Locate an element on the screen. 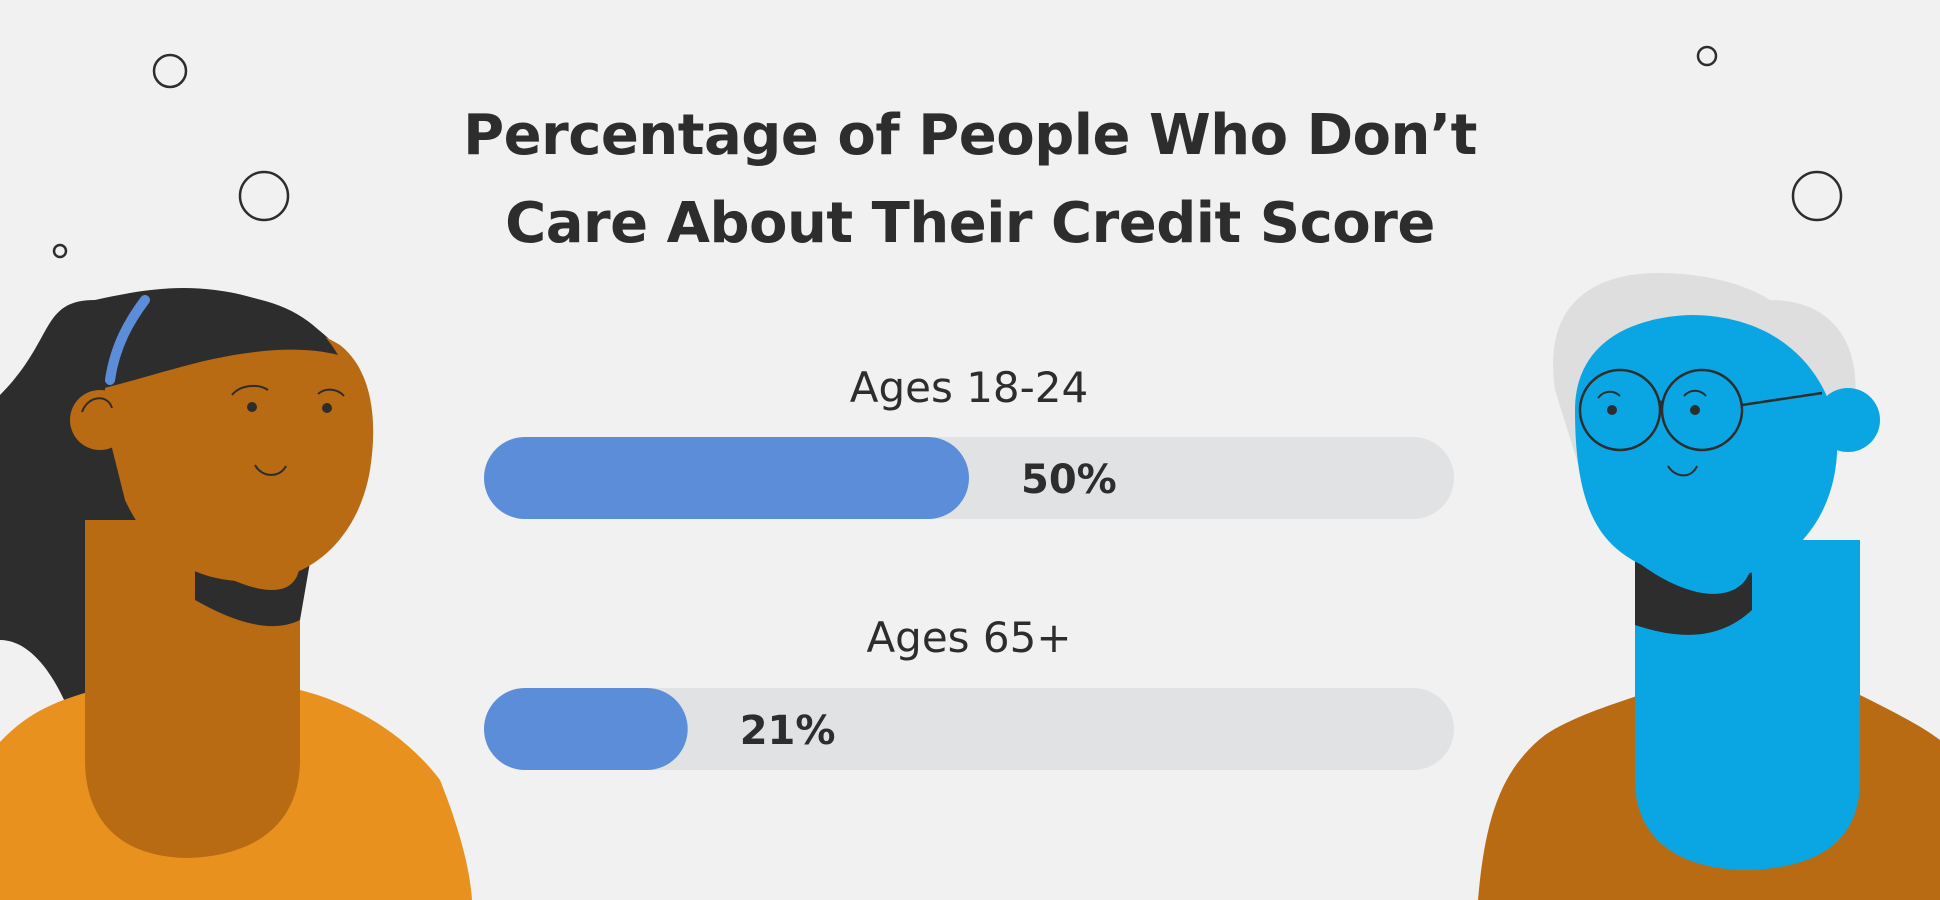 The width and height of the screenshot is (1940, 900). title-line-1: Percentage of People Who Don’t is located at coordinates (970, 136).